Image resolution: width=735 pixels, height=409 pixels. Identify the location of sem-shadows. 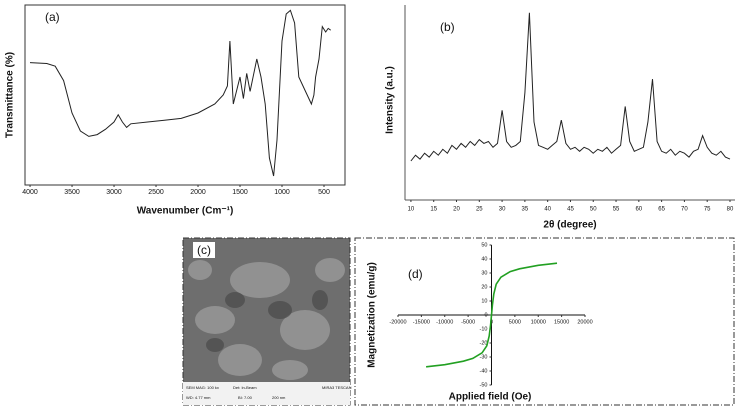
(267, 321).